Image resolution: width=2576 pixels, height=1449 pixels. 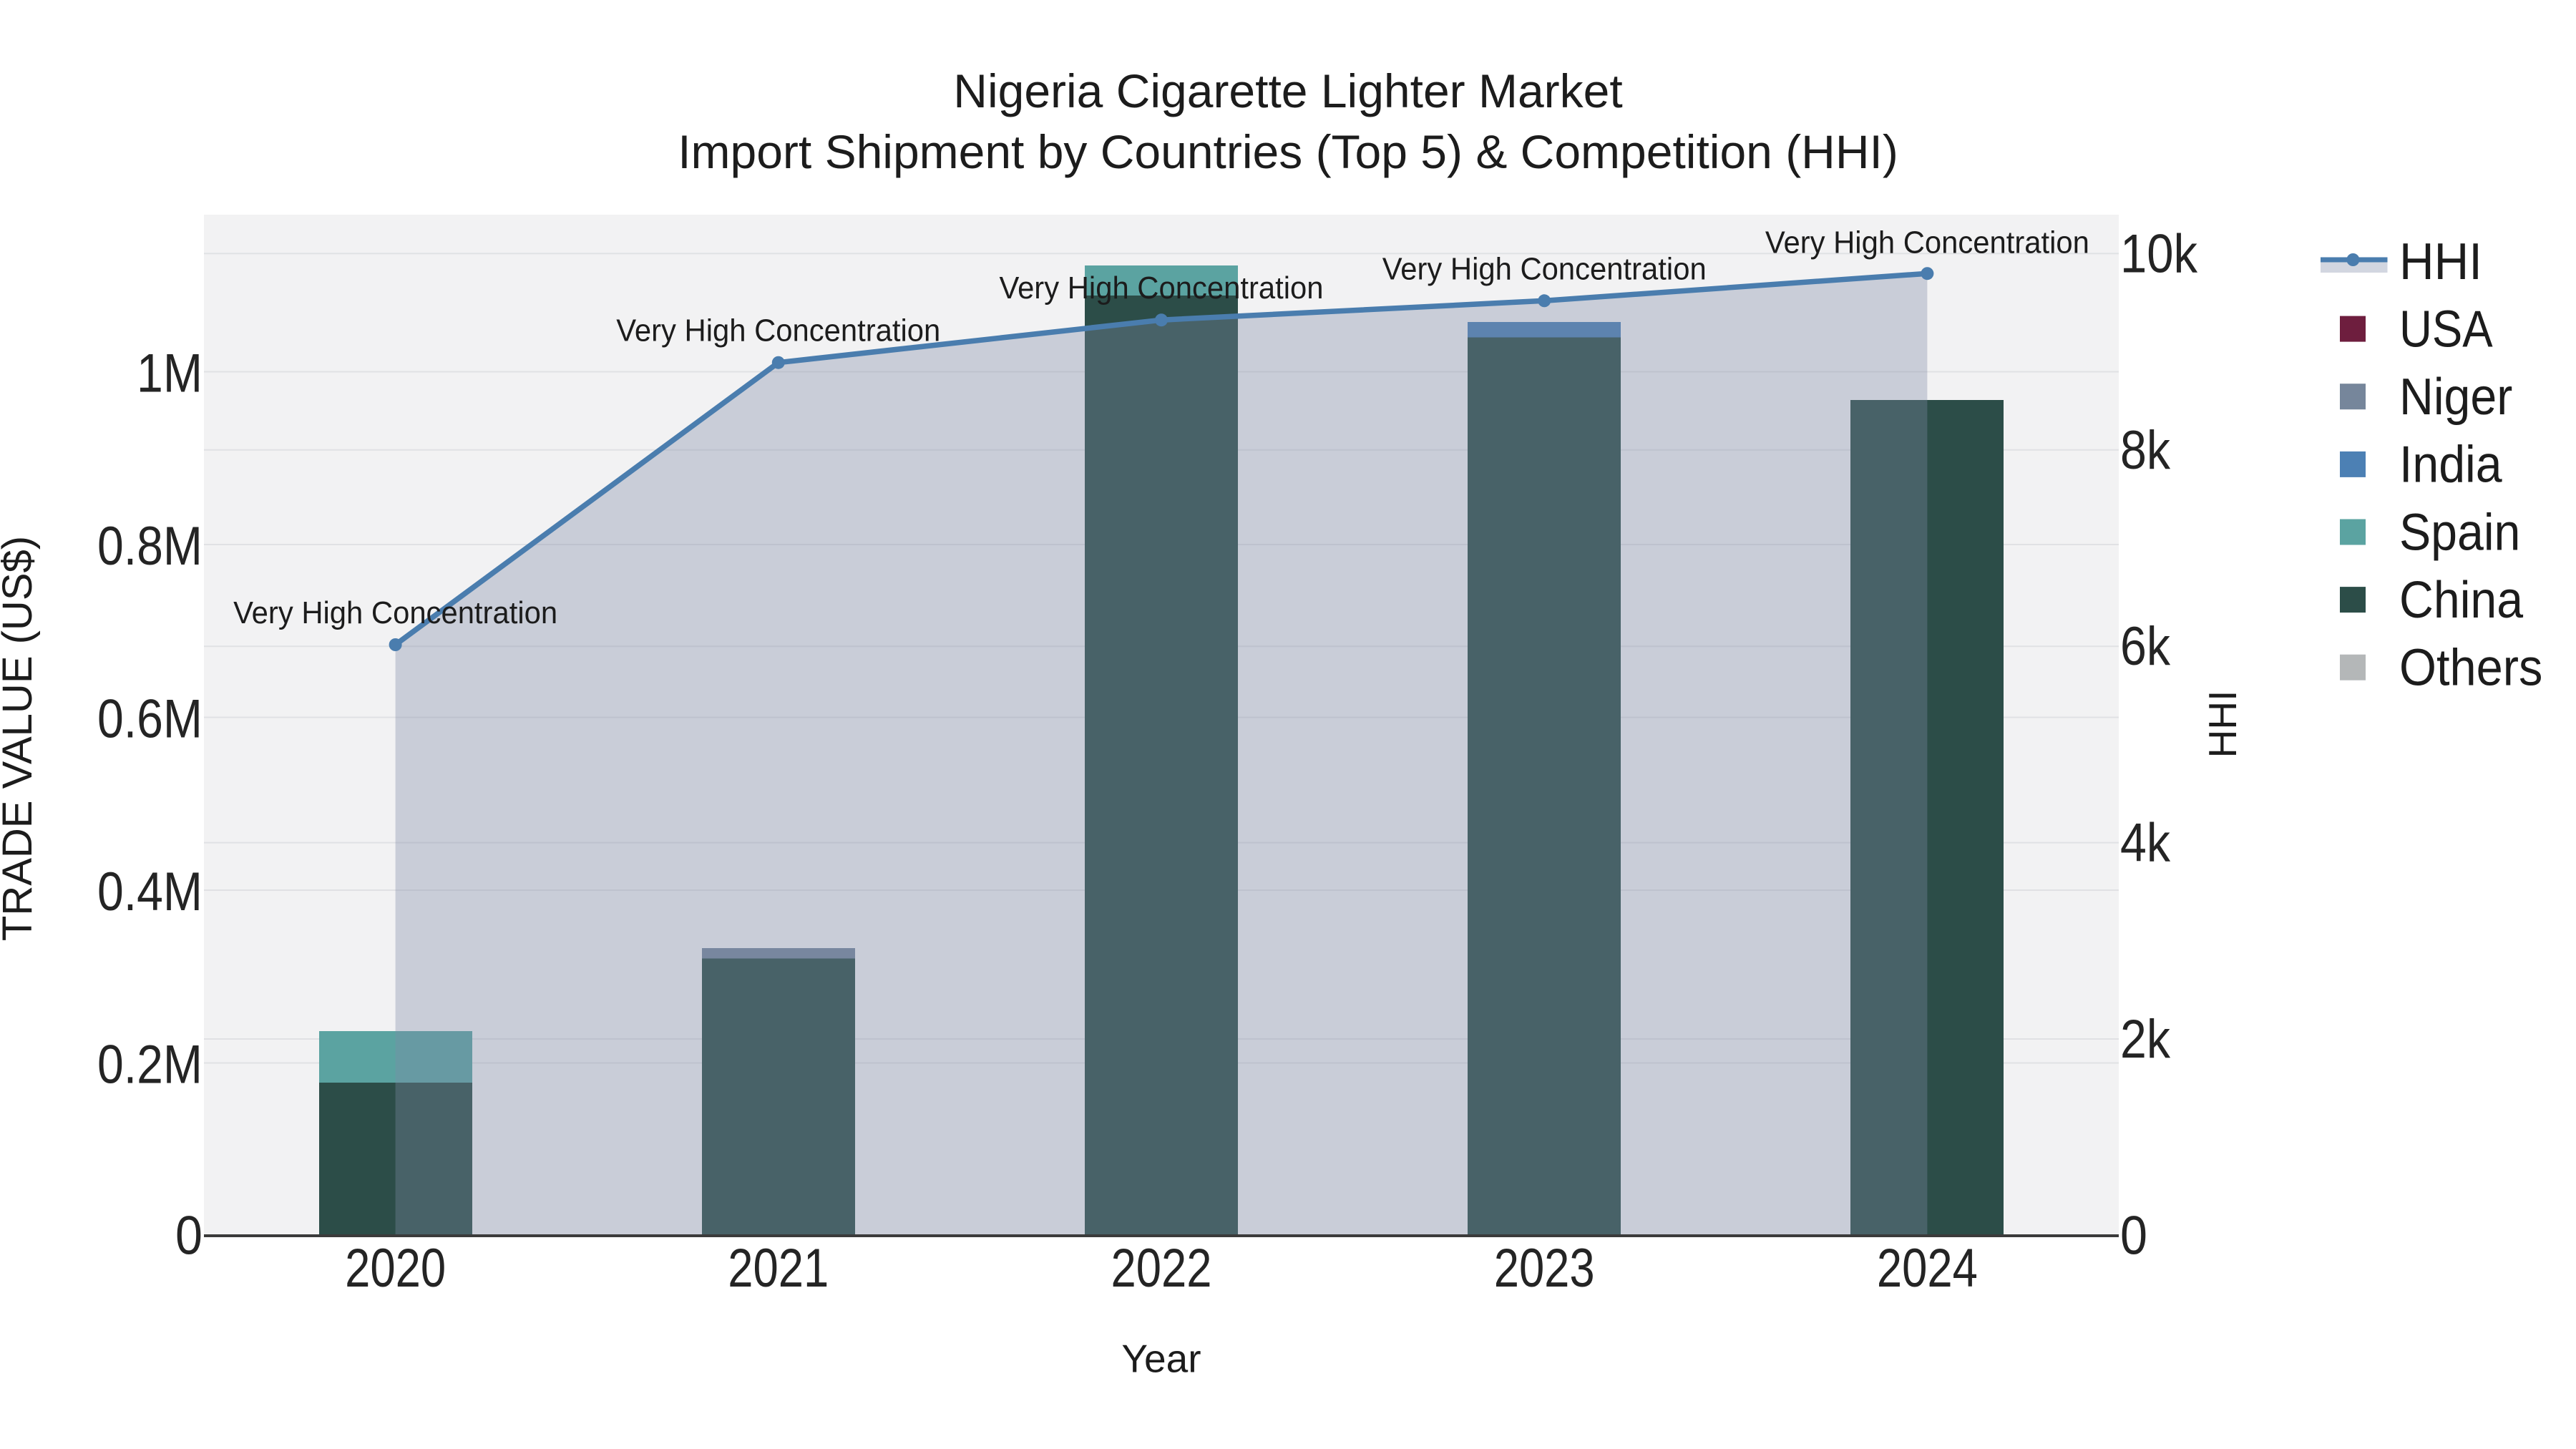 I want to click on svg-text: 0.6M, so click(x=150, y=719).